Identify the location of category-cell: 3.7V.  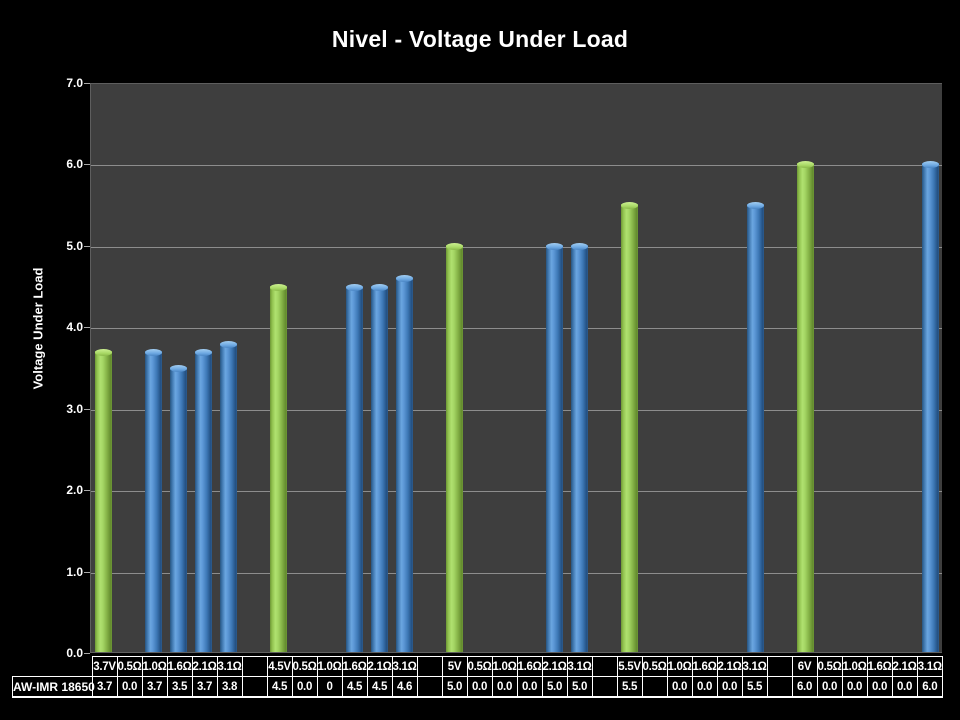
(104, 666).